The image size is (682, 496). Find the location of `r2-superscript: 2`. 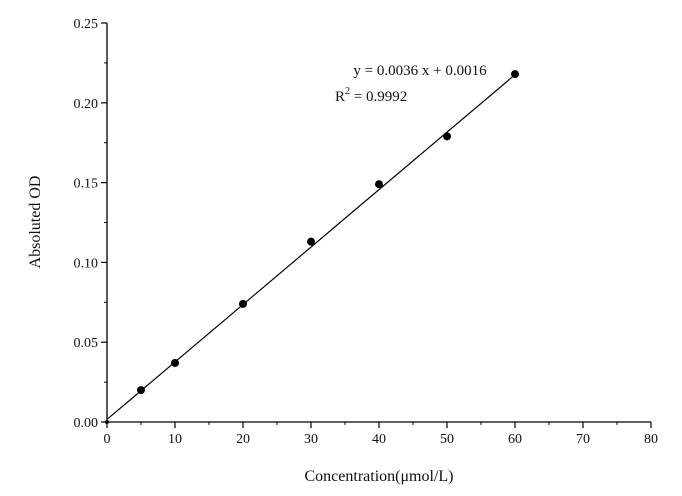

r2-superscript: 2 is located at coordinates (347, 91).